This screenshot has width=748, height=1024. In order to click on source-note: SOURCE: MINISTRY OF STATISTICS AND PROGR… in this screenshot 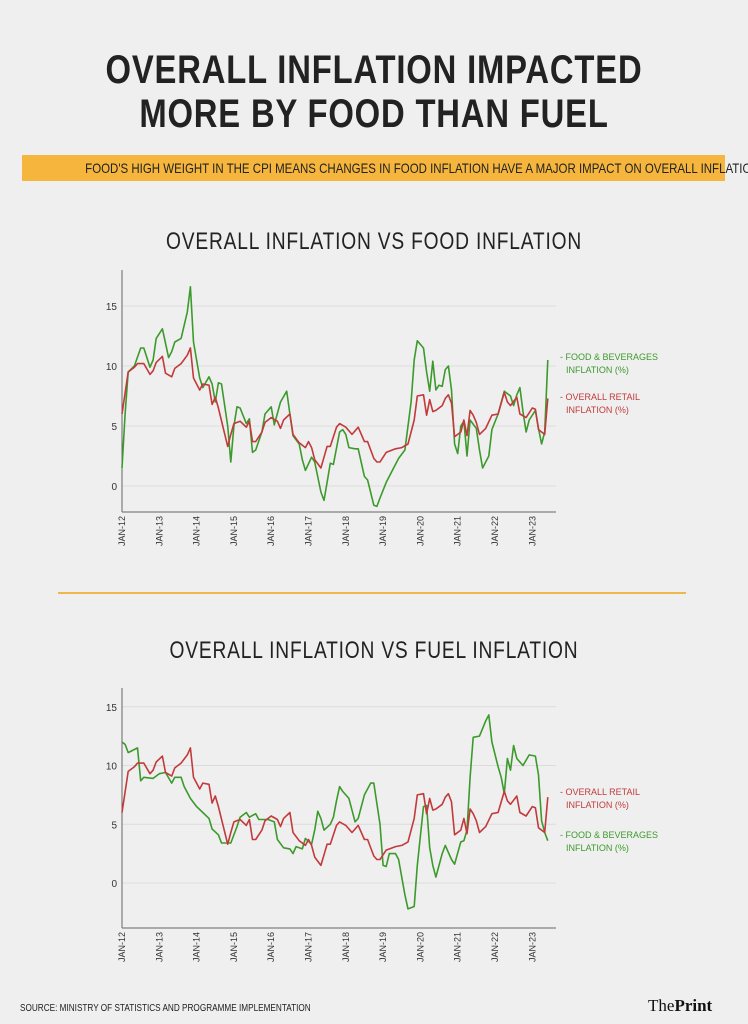, I will do `click(165, 1008)`.